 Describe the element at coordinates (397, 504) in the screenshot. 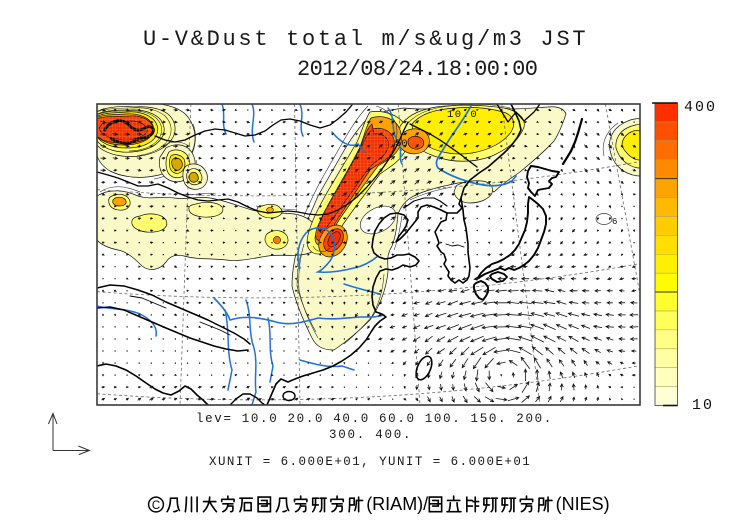

I see `svg-text: (RIAM)/` at that location.